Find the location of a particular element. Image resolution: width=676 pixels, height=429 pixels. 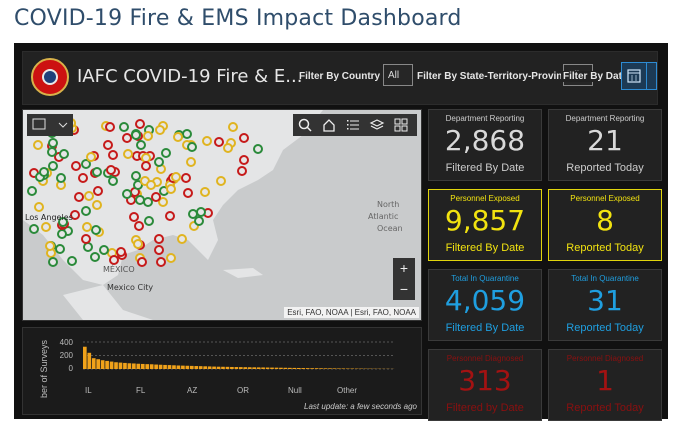

basemap-icon is located at coordinates (401, 125).